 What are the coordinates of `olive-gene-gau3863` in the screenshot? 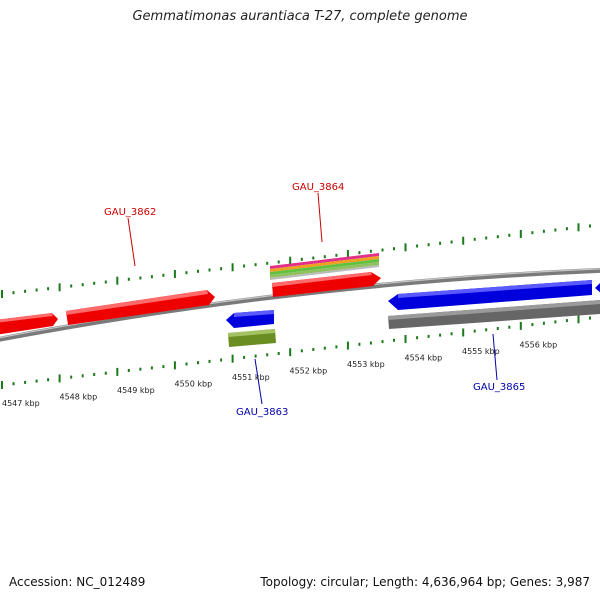 It's located at (252, 338).